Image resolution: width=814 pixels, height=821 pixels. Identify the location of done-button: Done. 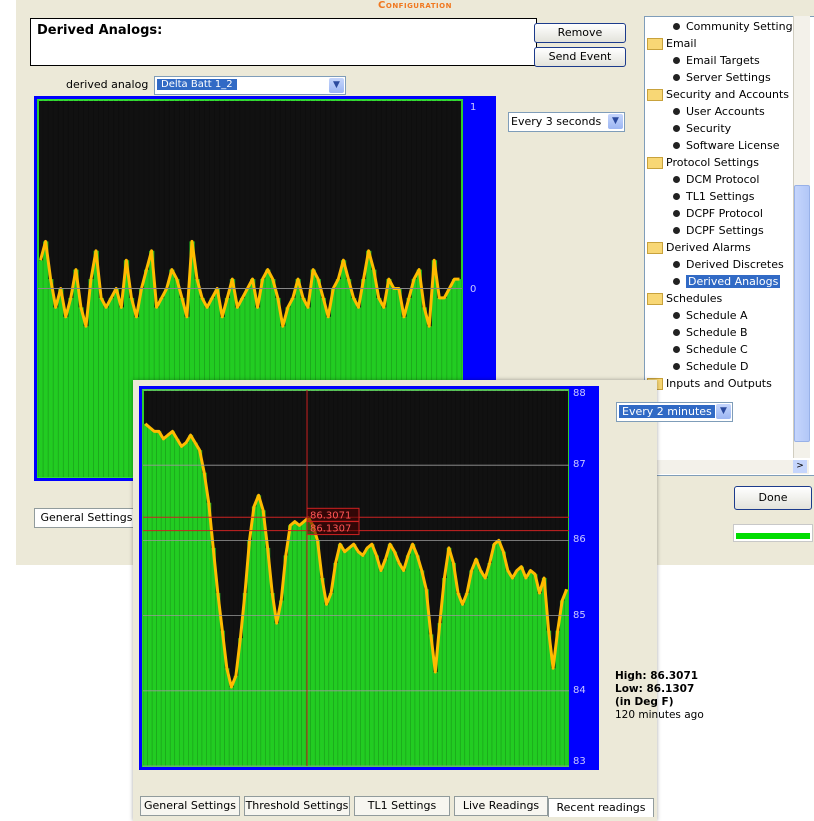
(773, 498).